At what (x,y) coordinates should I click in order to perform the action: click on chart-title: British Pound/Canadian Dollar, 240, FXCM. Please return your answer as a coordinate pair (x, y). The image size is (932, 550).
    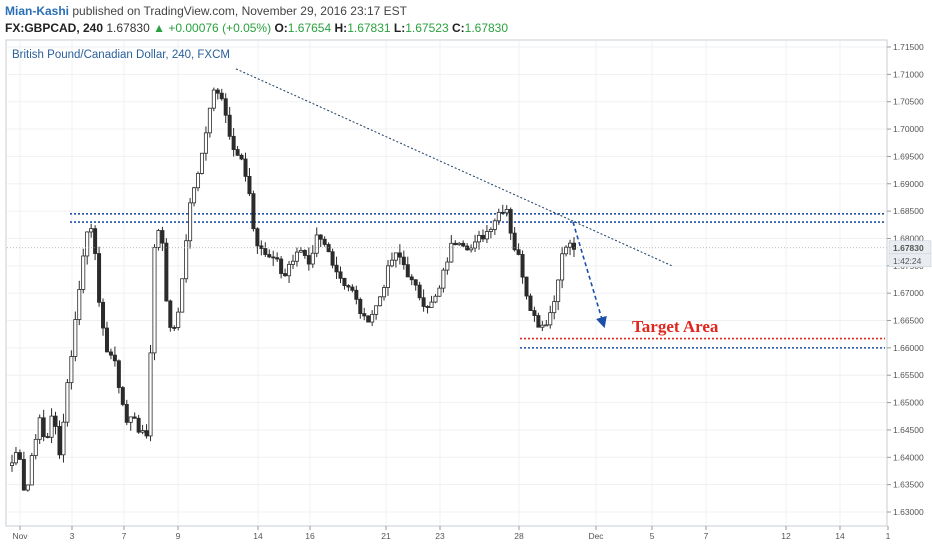
    Looking at the image, I should click on (121, 55).